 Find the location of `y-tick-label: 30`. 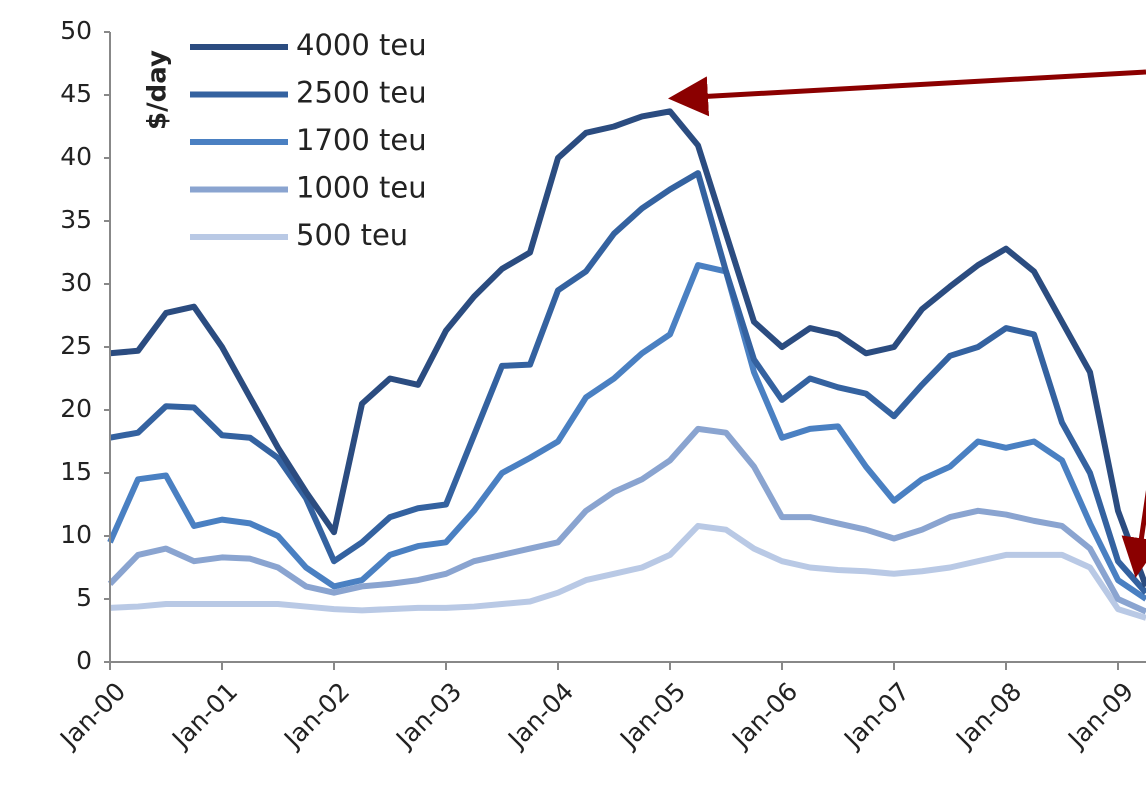

y-tick-label: 30 is located at coordinates (76, 282).